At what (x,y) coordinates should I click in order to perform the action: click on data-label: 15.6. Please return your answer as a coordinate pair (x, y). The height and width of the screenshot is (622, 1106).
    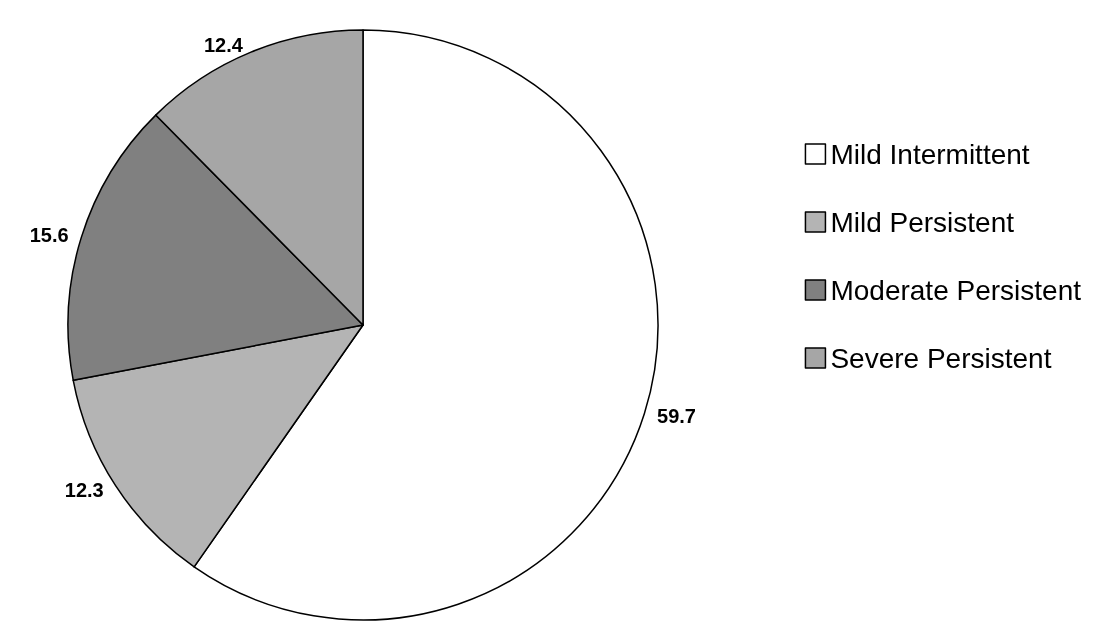
    Looking at the image, I should click on (49, 235).